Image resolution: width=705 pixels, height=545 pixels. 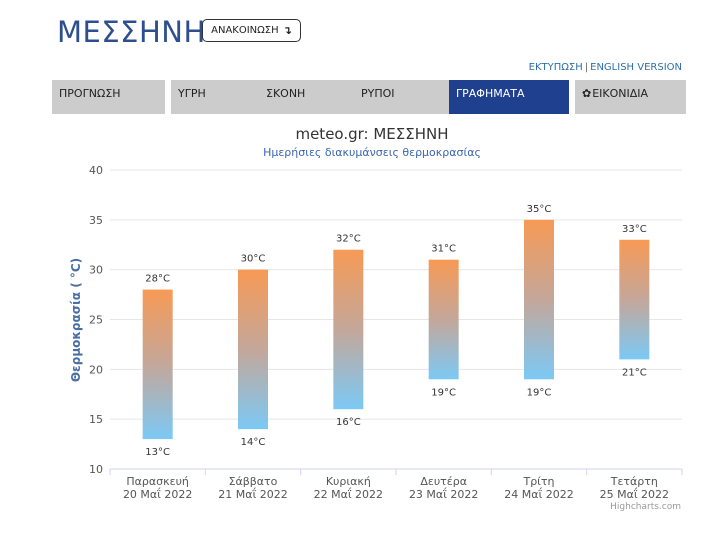 I want to click on x-tick-day-label: Τρίτη, so click(x=538, y=481).